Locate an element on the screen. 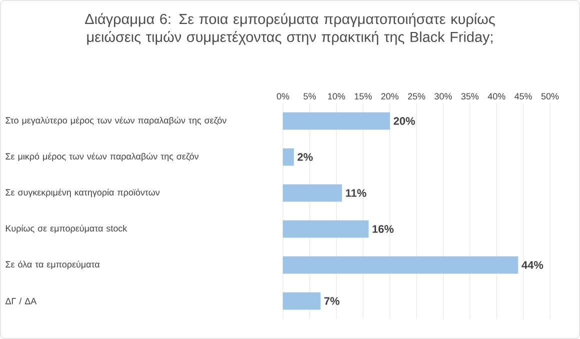 The image size is (580, 339). x-tick-label: 5% is located at coordinates (310, 96).